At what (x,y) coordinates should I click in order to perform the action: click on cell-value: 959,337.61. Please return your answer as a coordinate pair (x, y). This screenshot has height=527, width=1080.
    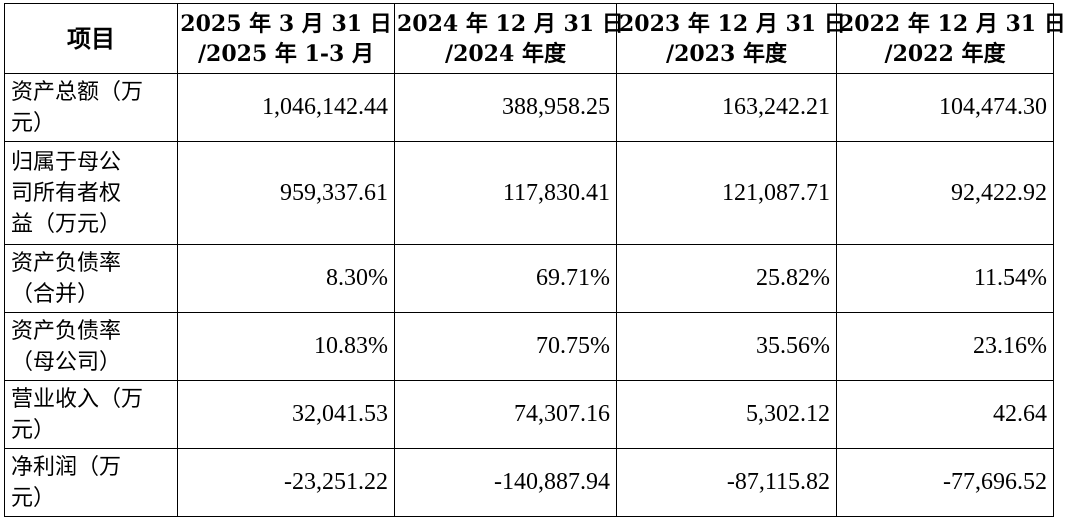
    Looking at the image, I should click on (286, 193).